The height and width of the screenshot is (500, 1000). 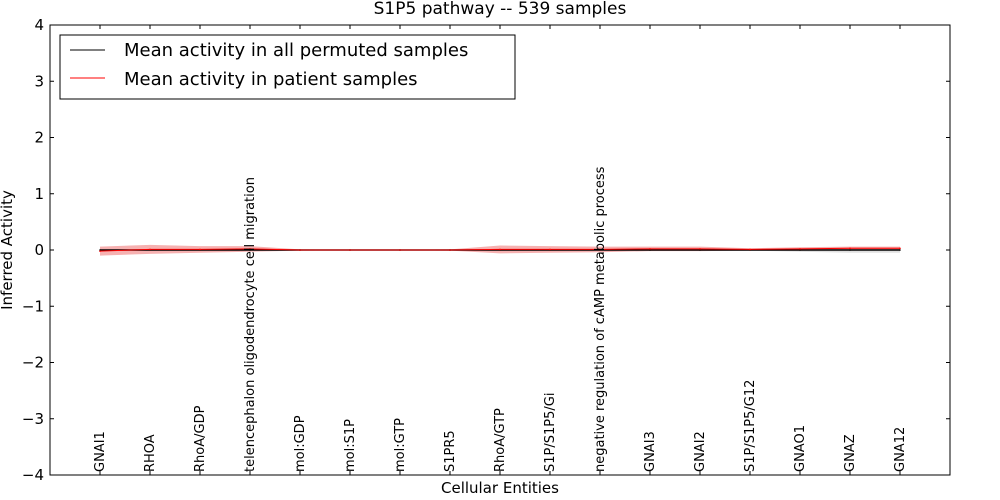 I want to click on category-label-1: RHOA, so click(x=150, y=453).